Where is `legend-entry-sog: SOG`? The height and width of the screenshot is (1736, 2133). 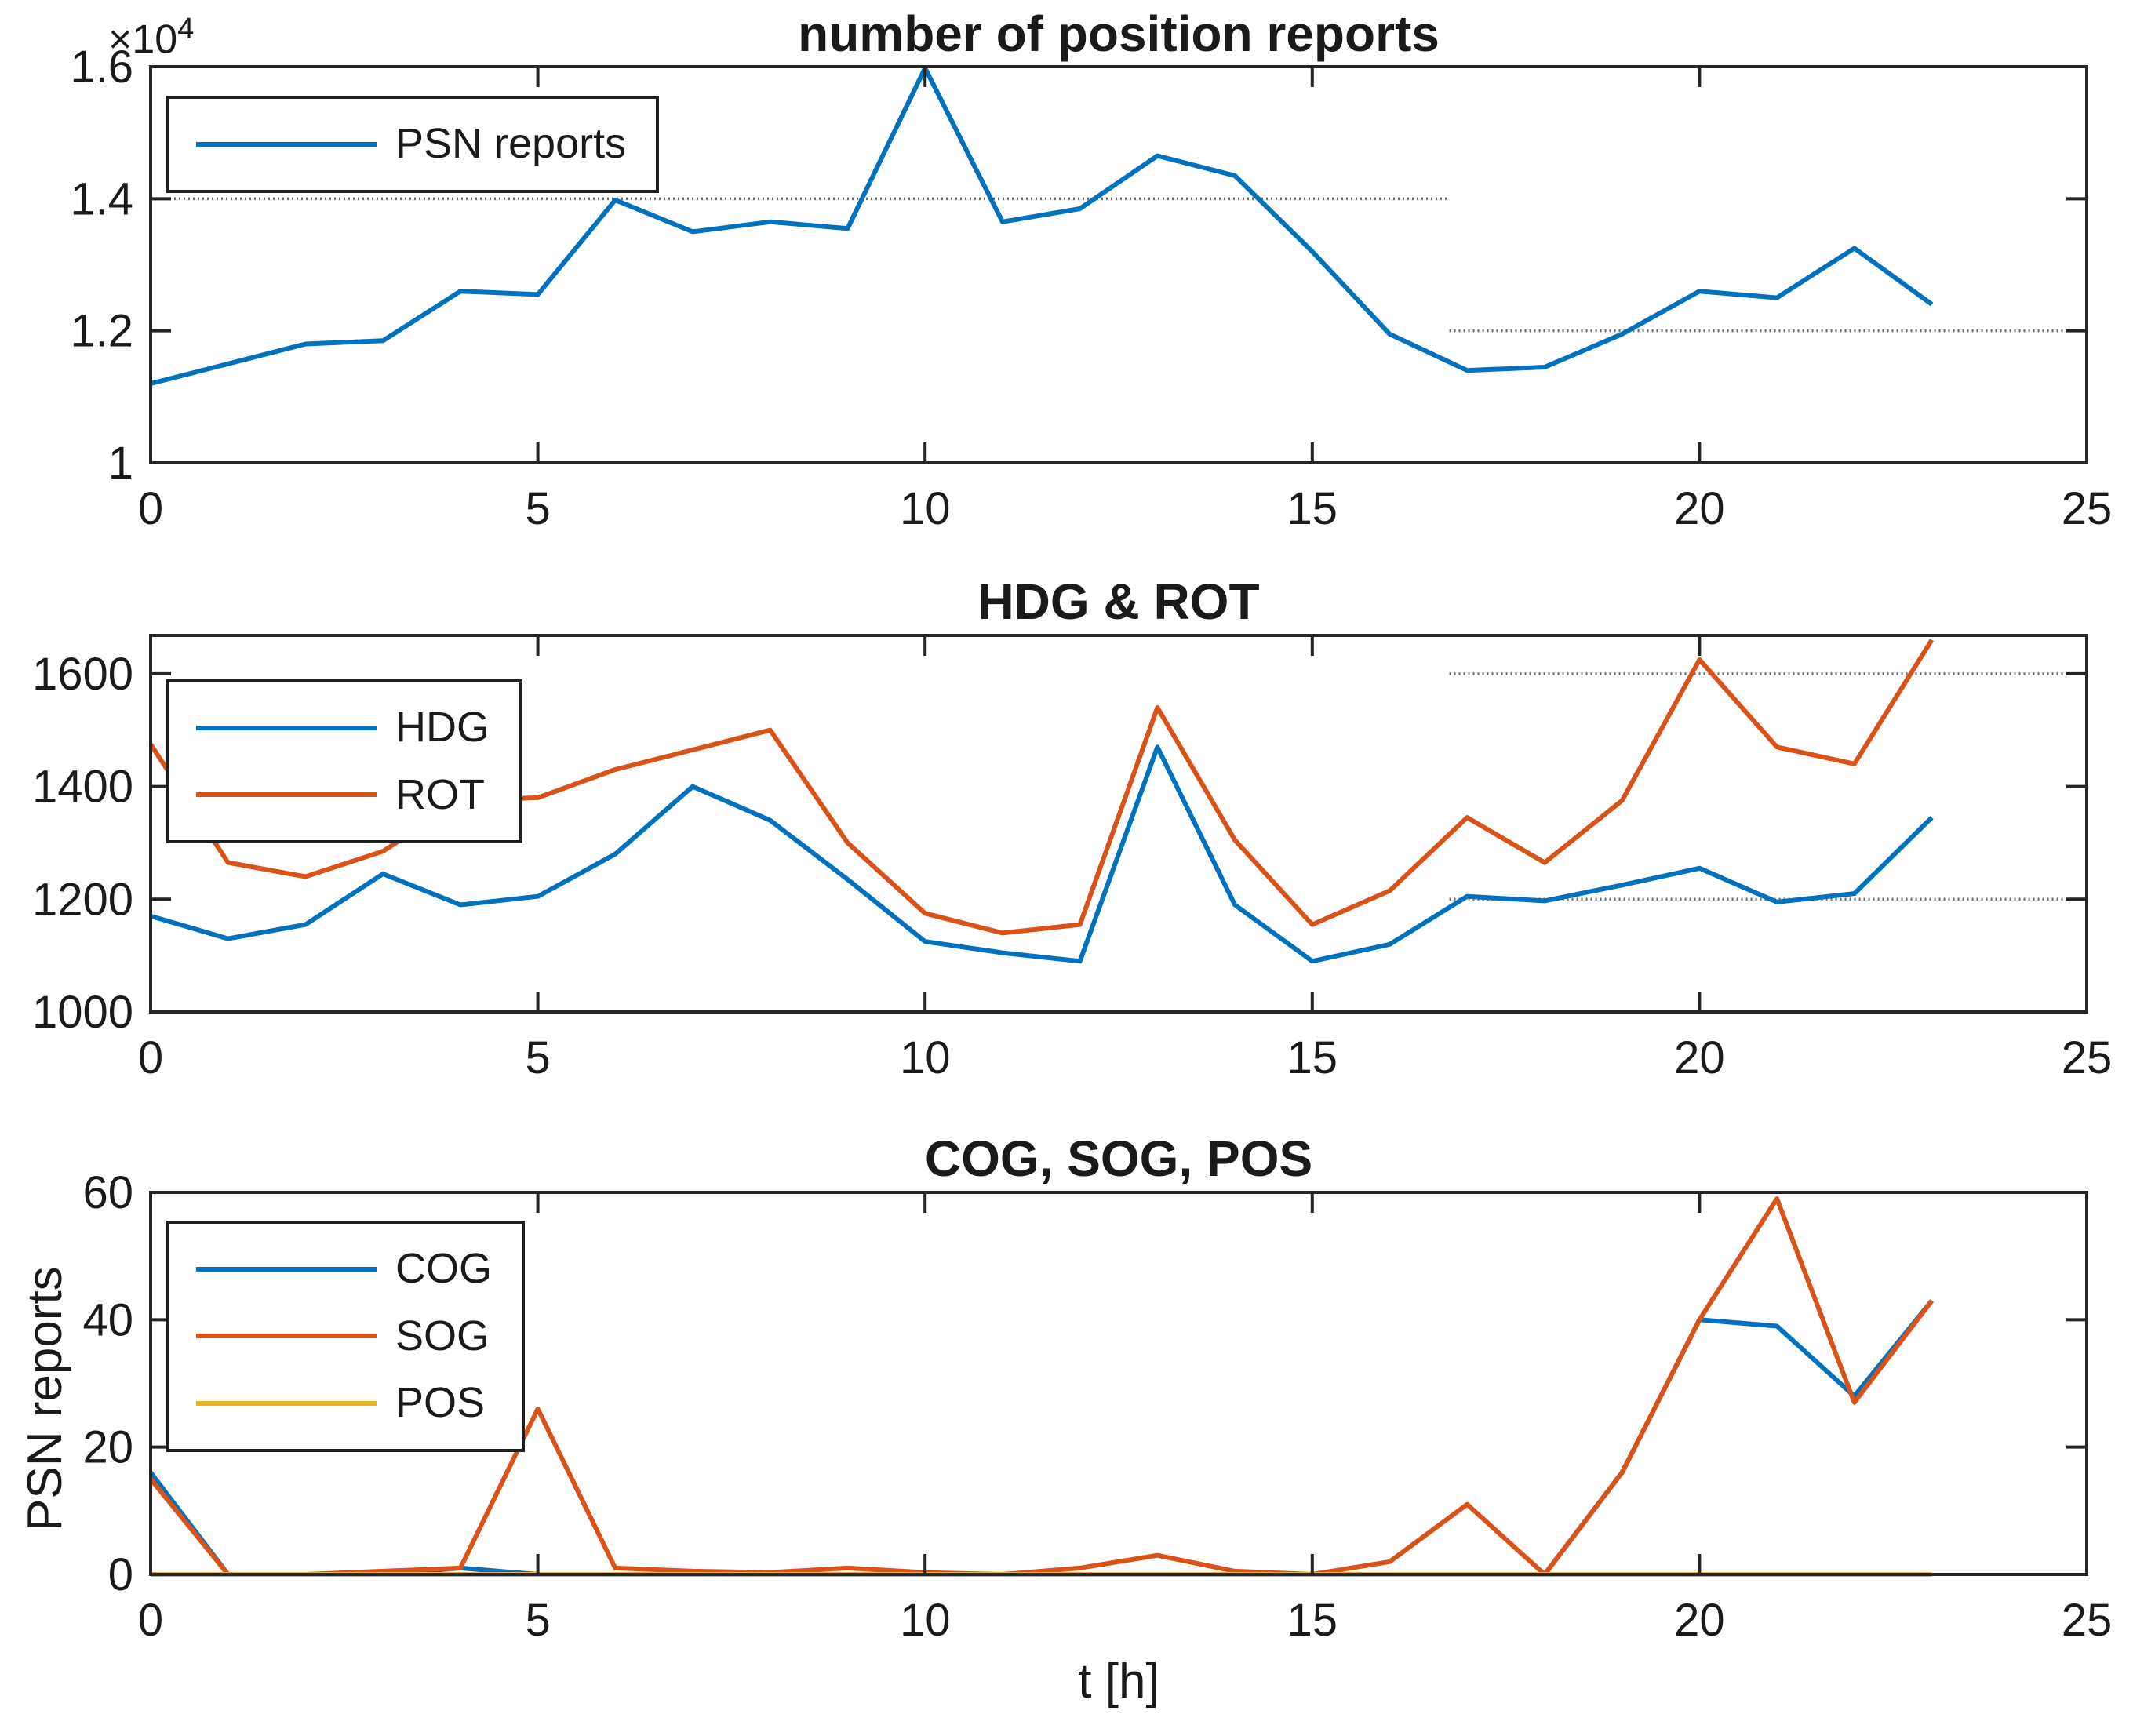
legend-entry-sog: SOG is located at coordinates (344, 1336).